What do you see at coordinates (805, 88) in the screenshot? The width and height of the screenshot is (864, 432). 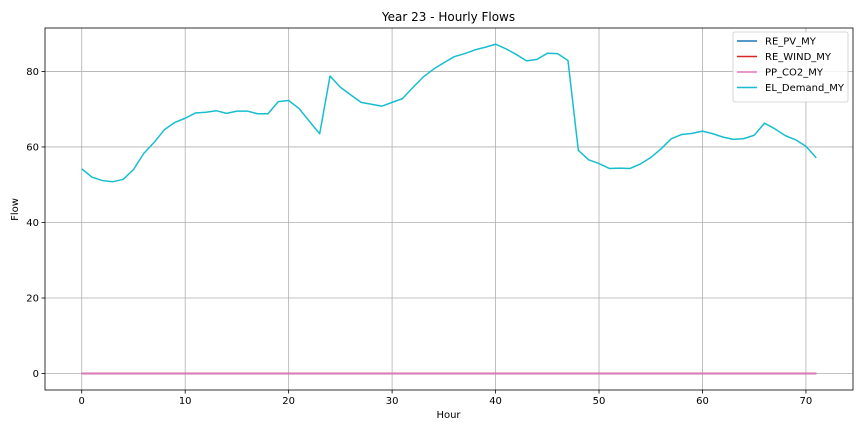 I see `legend-label: EL_Demand_MY` at bounding box center [805, 88].